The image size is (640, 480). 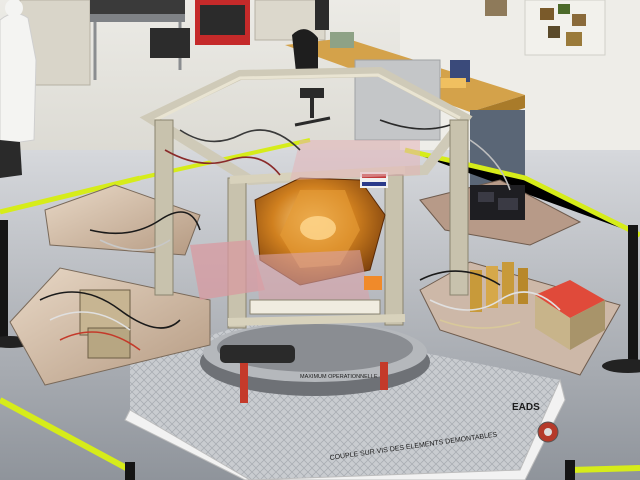 I want to click on thermal-foil-panels, so click(x=305, y=225).